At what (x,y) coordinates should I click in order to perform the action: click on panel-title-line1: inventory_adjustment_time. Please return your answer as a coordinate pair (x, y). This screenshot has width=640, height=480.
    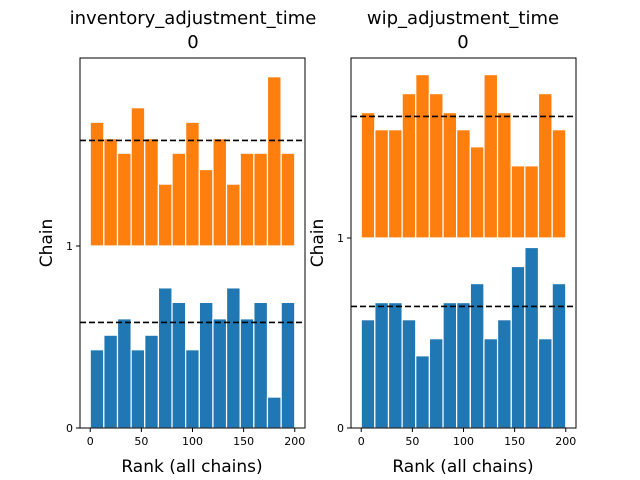
    Looking at the image, I should click on (193, 18).